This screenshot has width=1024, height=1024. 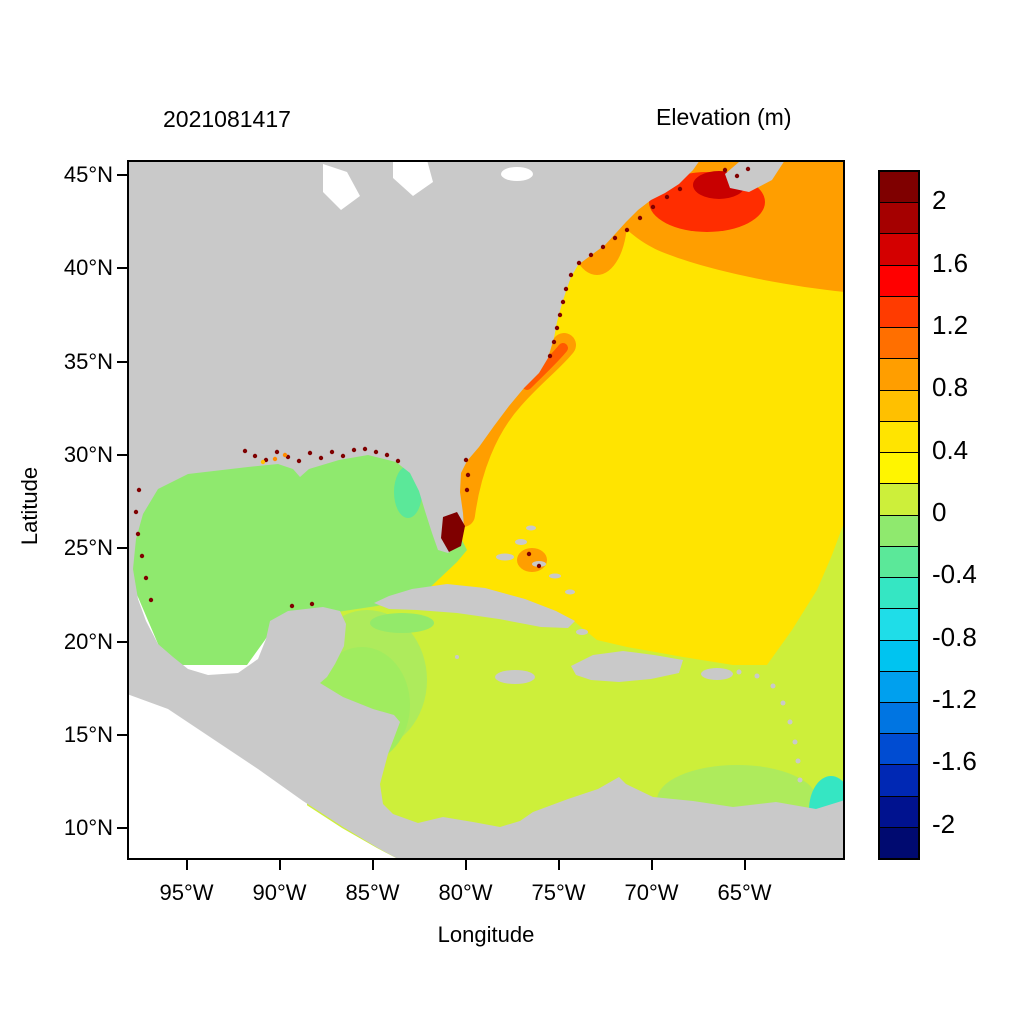 I want to click on colorbar-tick-label: -0.8, so click(x=954, y=636).